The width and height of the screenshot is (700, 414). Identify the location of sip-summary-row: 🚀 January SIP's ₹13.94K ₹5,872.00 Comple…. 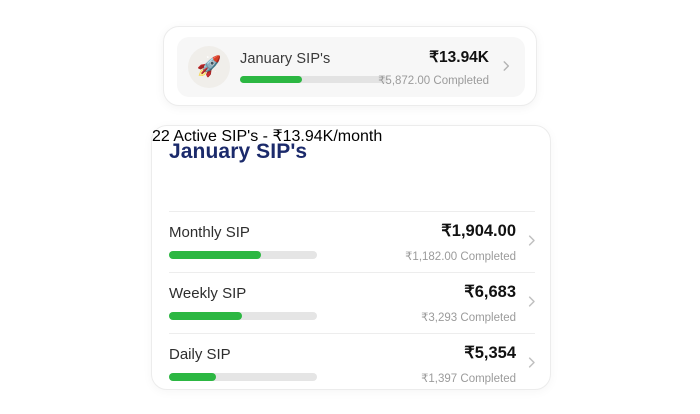
(351, 67).